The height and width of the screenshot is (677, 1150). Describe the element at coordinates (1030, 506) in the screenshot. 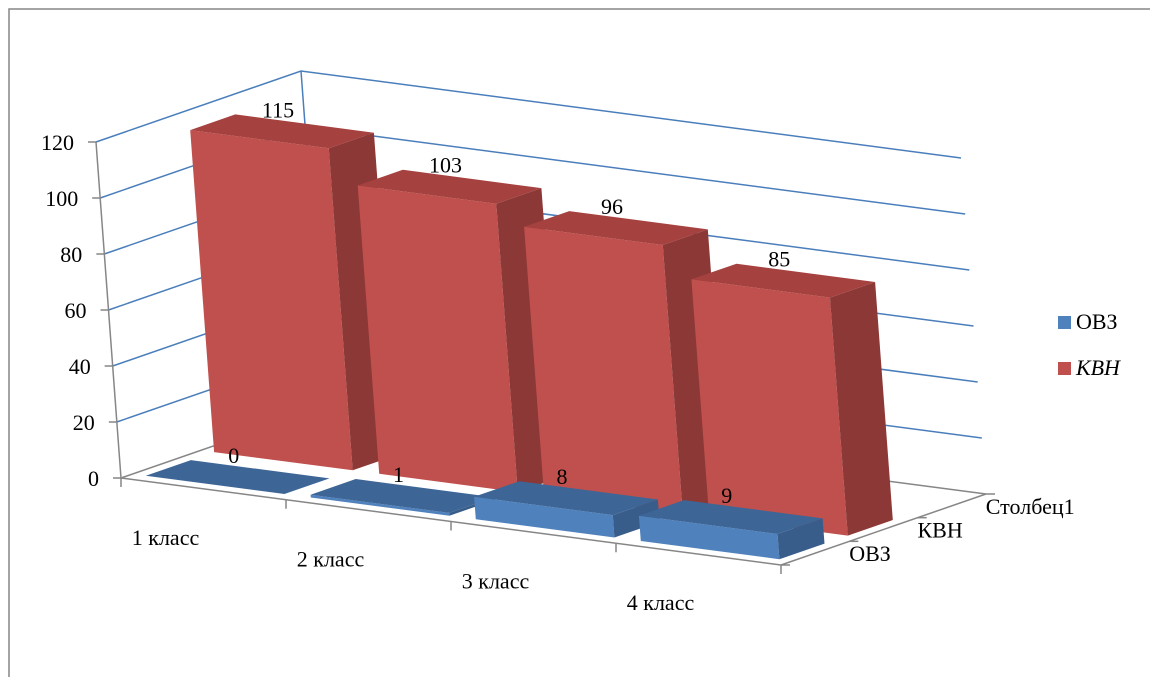

I see `depth-tick-label: Столбец1` at that location.